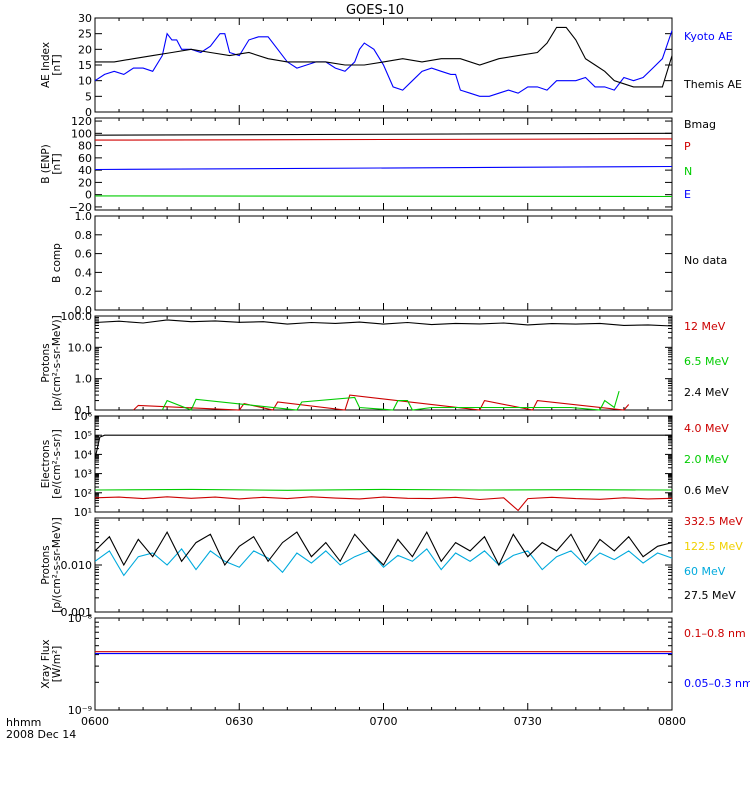  What do you see at coordinates (85, 170) in the screenshot?
I see `y-tick-label: 40` at bounding box center [85, 170].